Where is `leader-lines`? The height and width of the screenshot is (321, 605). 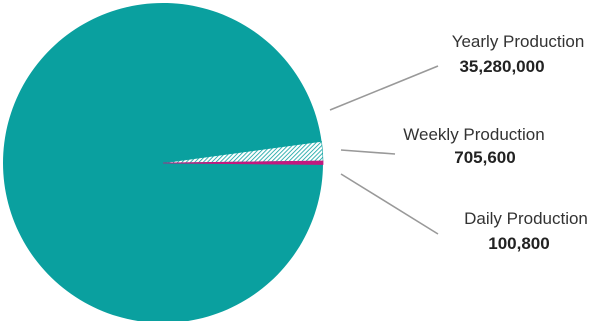
leader-lines is located at coordinates (384, 150).